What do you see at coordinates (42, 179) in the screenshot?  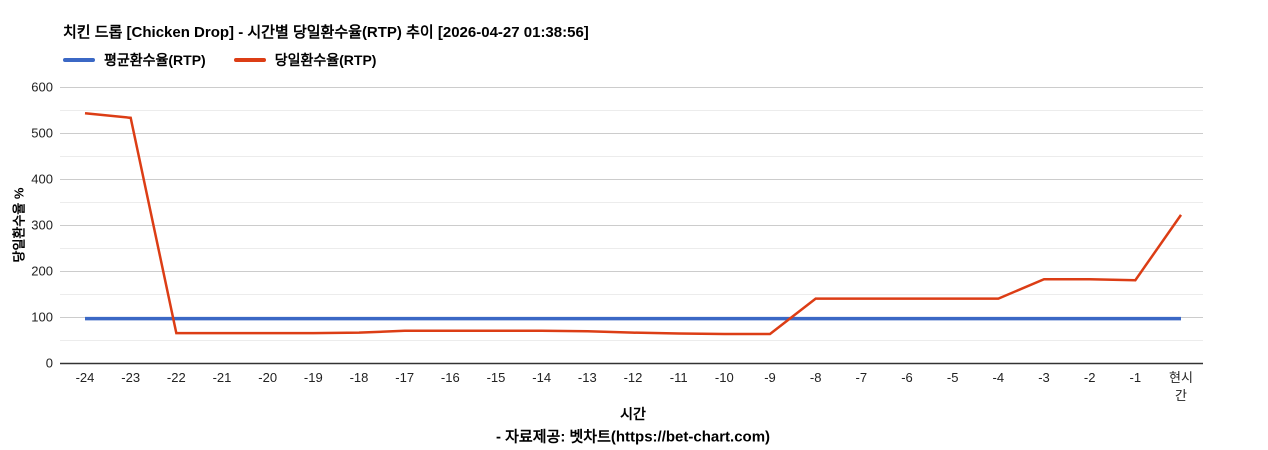 I see `y-tick-label: 400` at bounding box center [42, 179].